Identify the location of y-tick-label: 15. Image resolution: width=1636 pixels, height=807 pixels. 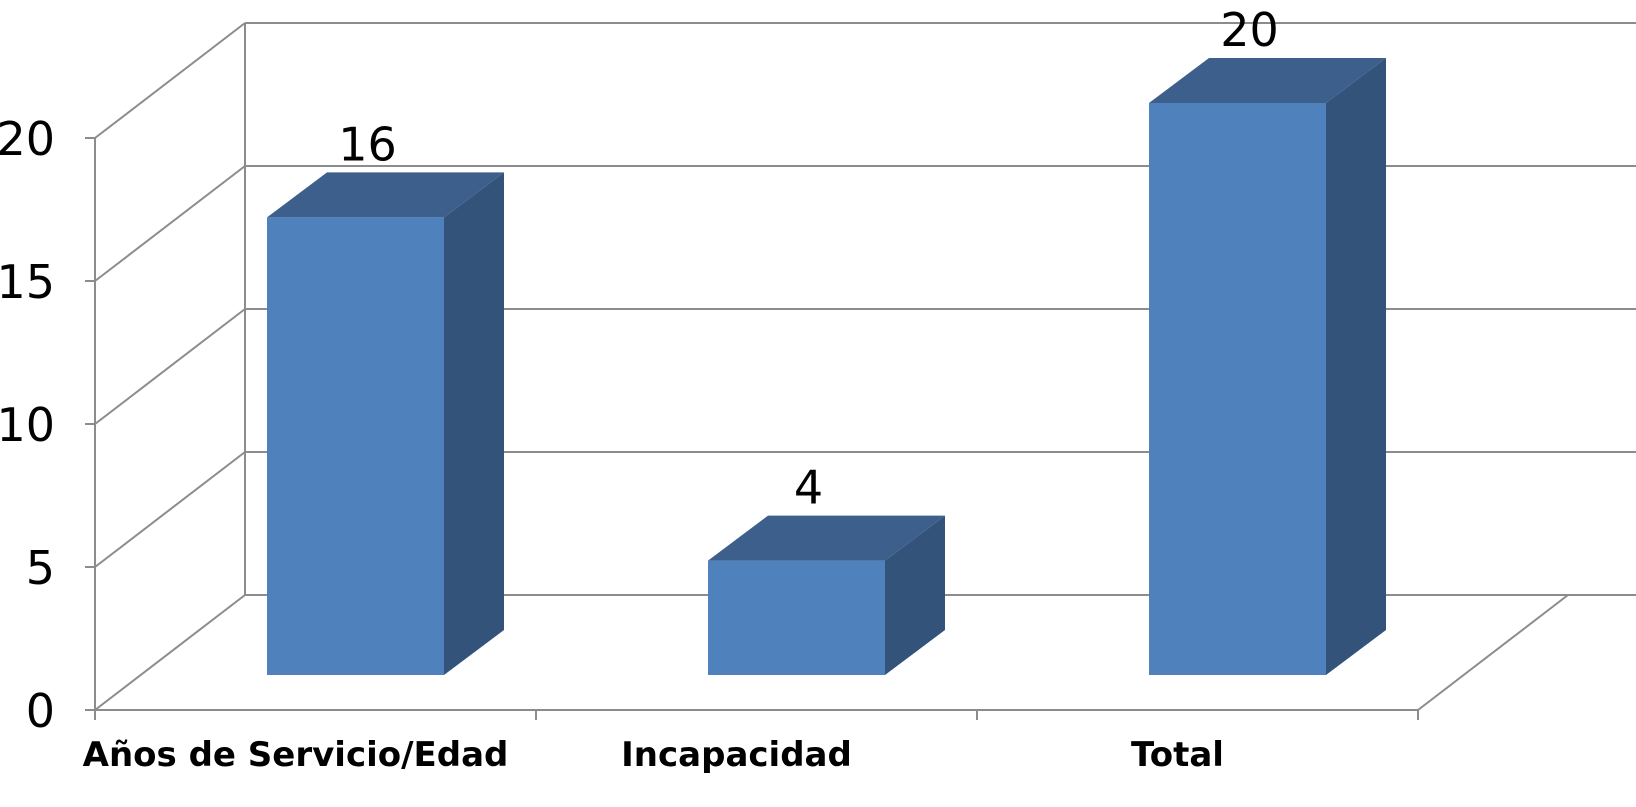
(27, 282).